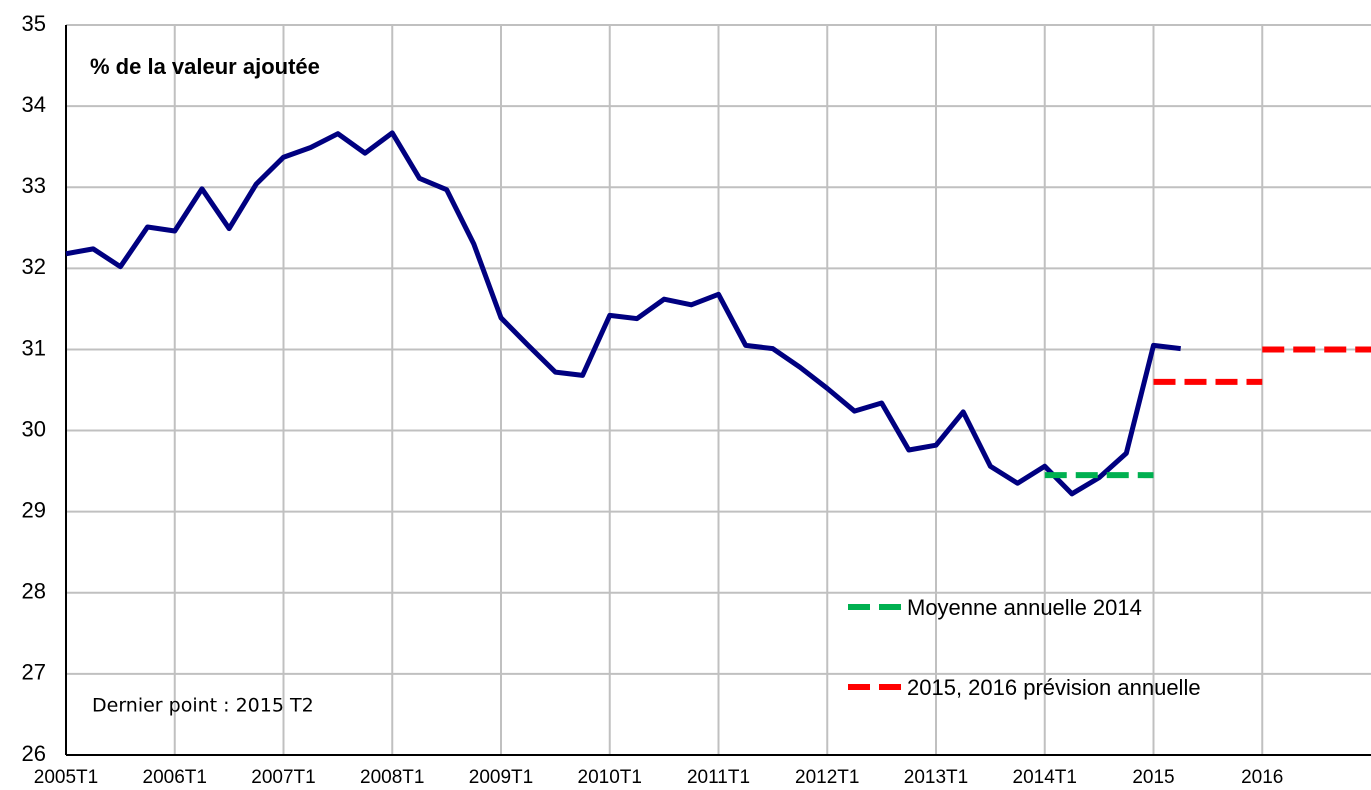 This screenshot has height=790, width=1371. I want to click on x-tick-label: 2016, so click(1262, 777).